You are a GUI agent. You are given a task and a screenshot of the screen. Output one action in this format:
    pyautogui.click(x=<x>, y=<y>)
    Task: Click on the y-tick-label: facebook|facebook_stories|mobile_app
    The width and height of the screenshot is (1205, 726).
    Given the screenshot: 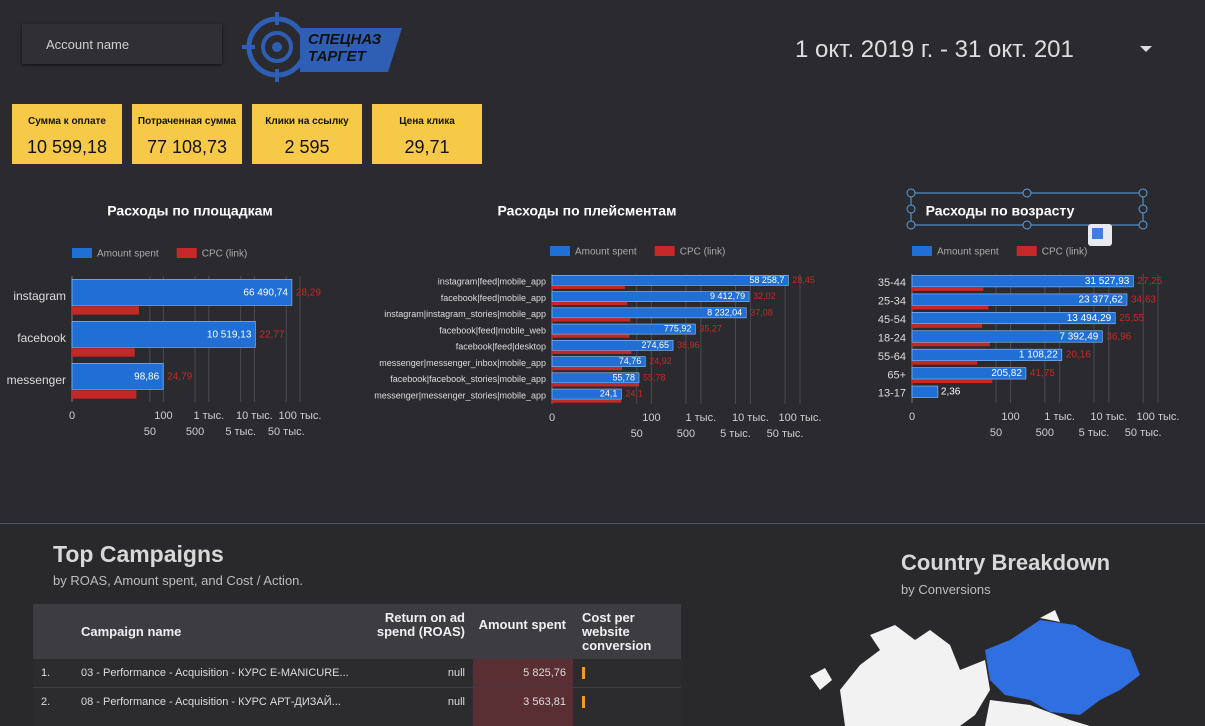 What is the action you would take?
    pyautogui.click(x=468, y=379)
    